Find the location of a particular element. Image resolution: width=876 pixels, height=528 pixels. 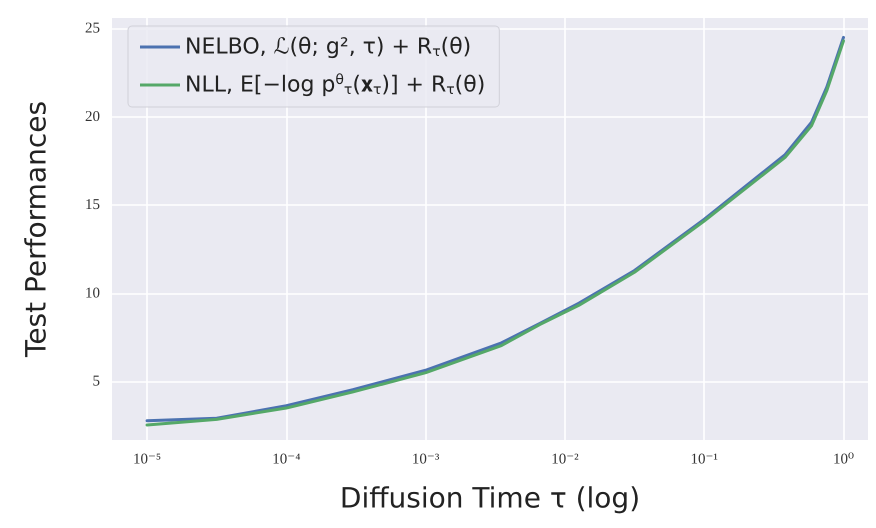

x-tick-label: 10⁻² is located at coordinates (565, 460).